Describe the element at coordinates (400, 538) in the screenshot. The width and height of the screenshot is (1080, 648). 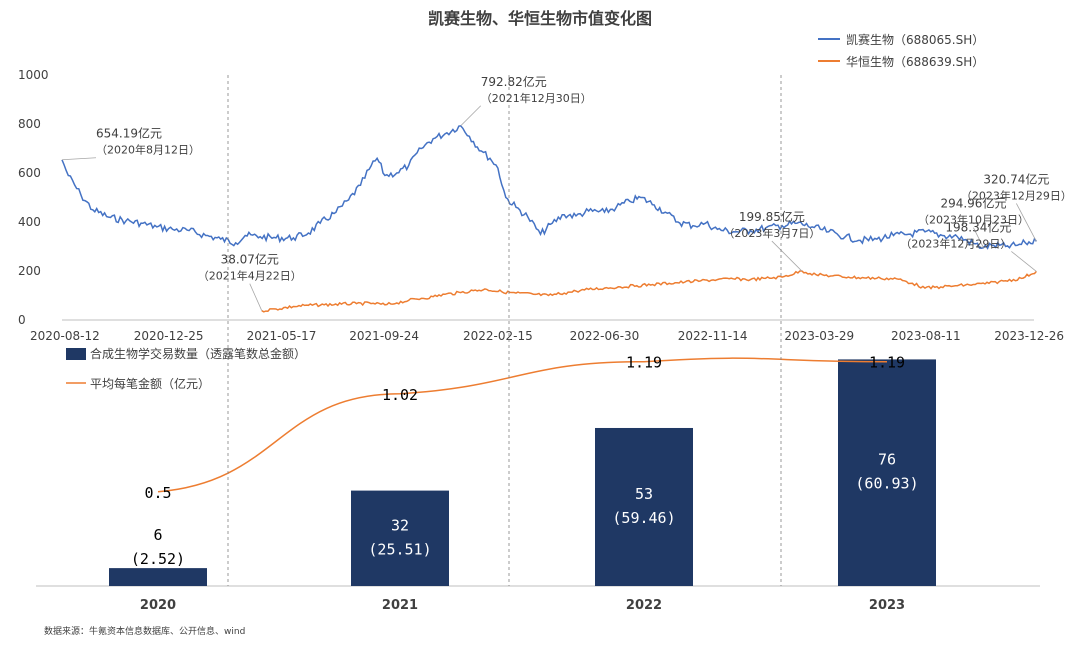
I see `bar-2021` at that location.